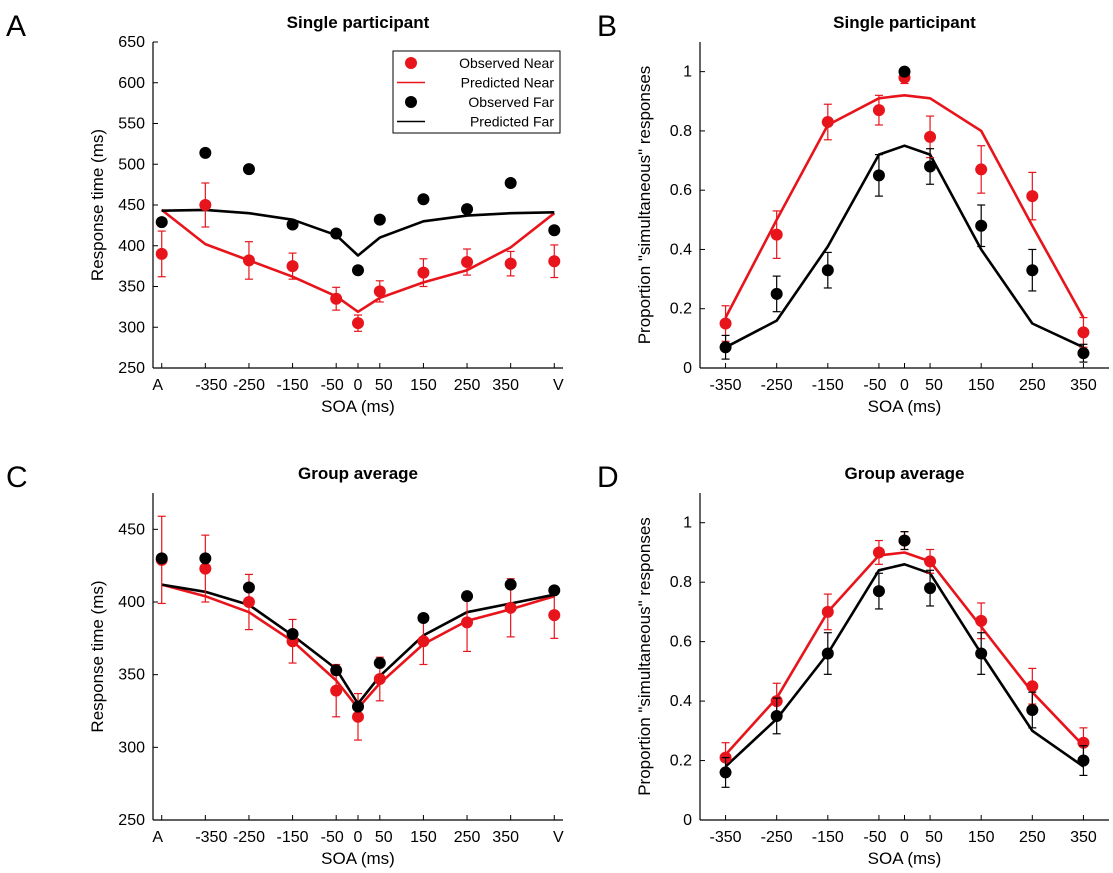 This screenshot has width=1113, height=873. What do you see at coordinates (157, 837) in the screenshot?
I see `x-tick-label: A` at bounding box center [157, 837].